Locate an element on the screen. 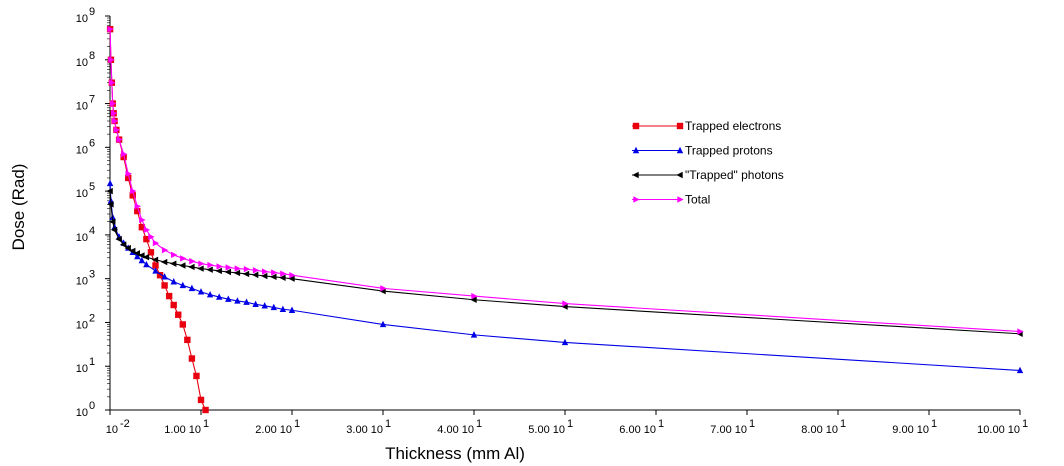 The image size is (1064, 466). legend-label: Trapped protons is located at coordinates (729, 151).